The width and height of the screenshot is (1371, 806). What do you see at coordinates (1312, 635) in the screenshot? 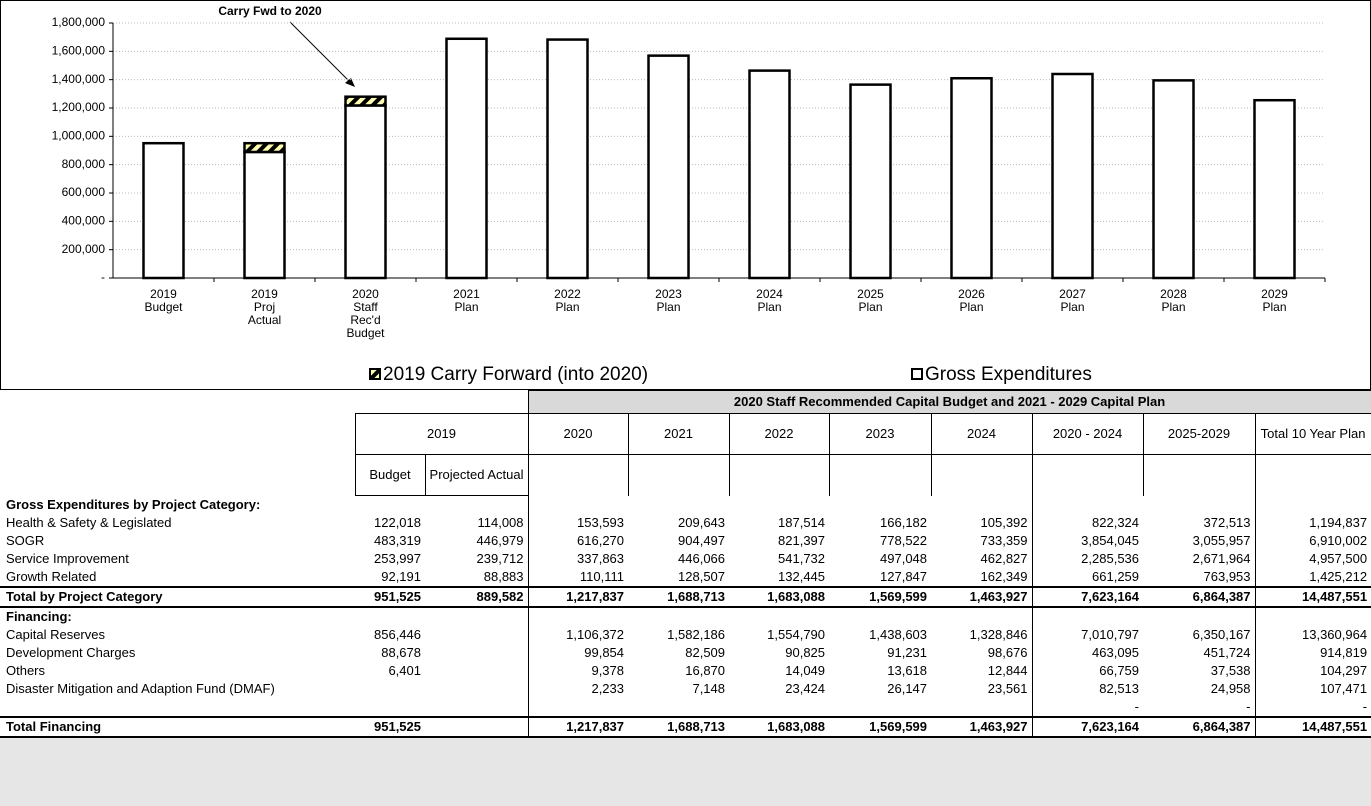
I see `cell: 13,360,964` at bounding box center [1312, 635].